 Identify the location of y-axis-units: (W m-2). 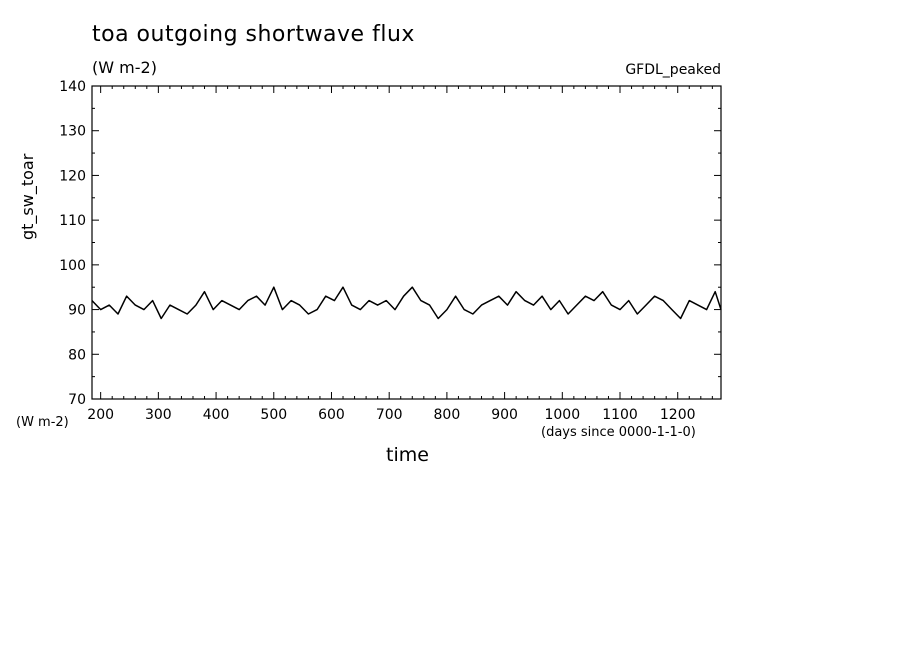
(42, 422).